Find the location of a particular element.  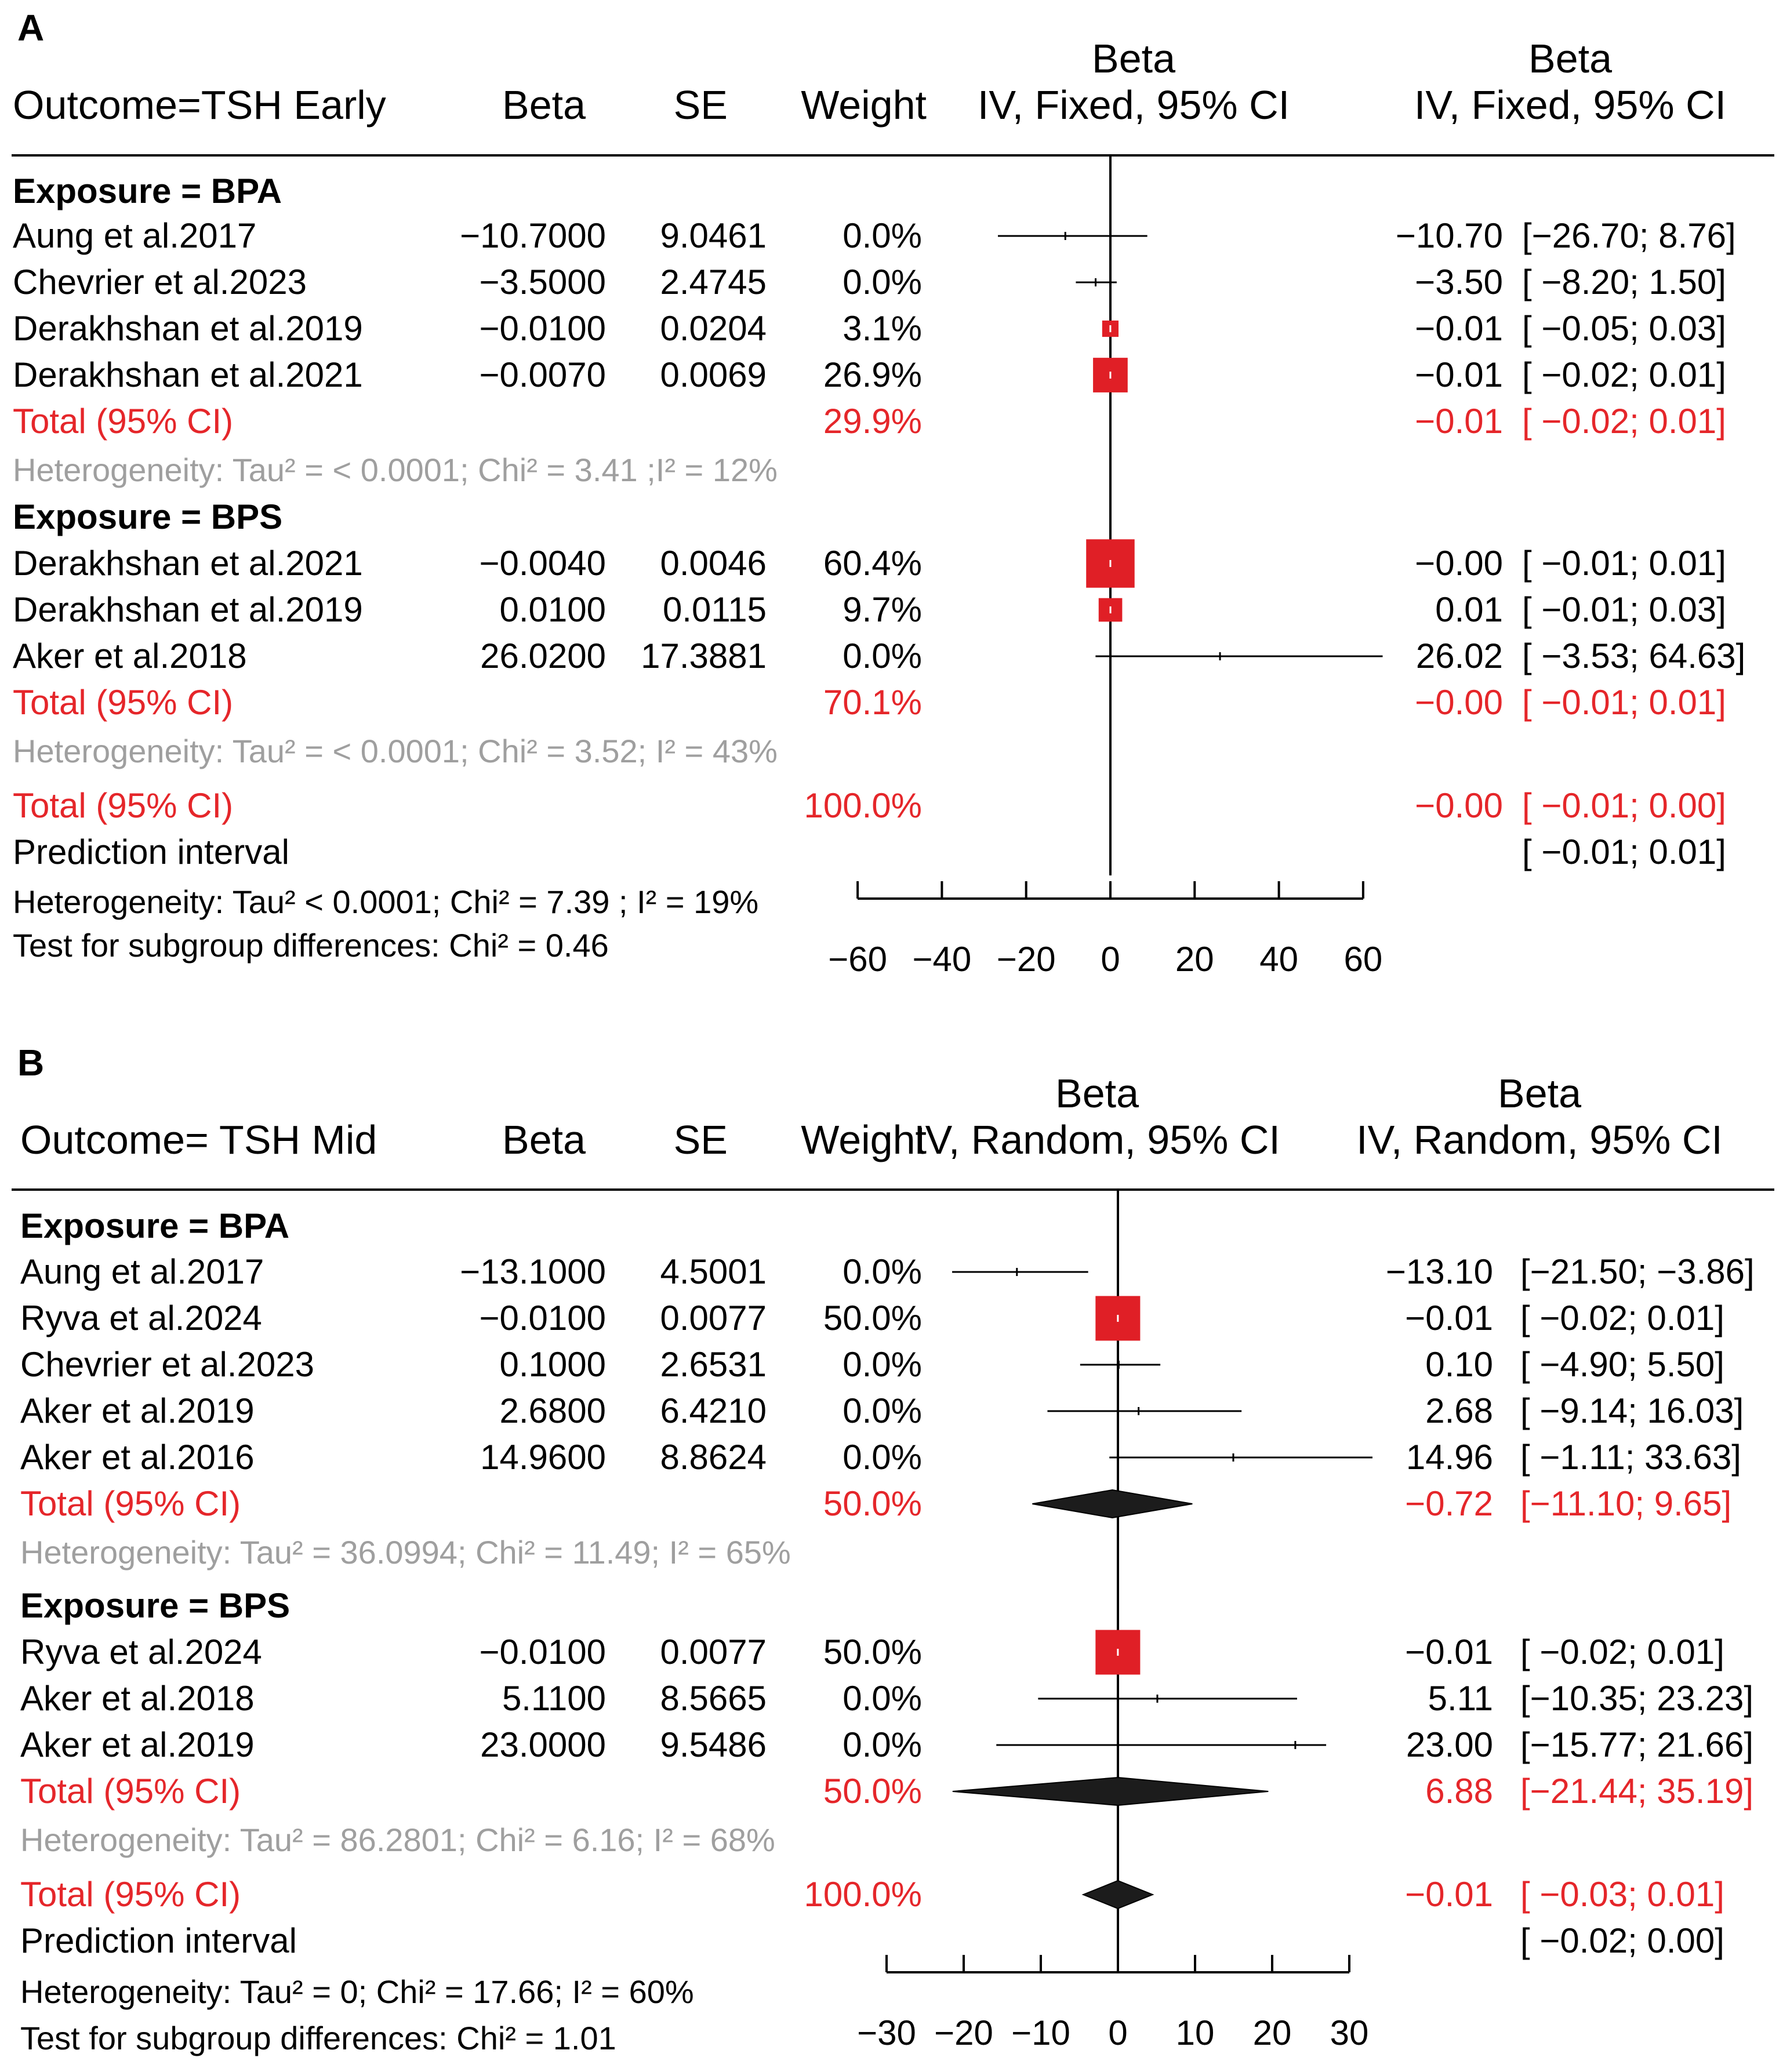

header-se-b: SE is located at coordinates (701, 1139).